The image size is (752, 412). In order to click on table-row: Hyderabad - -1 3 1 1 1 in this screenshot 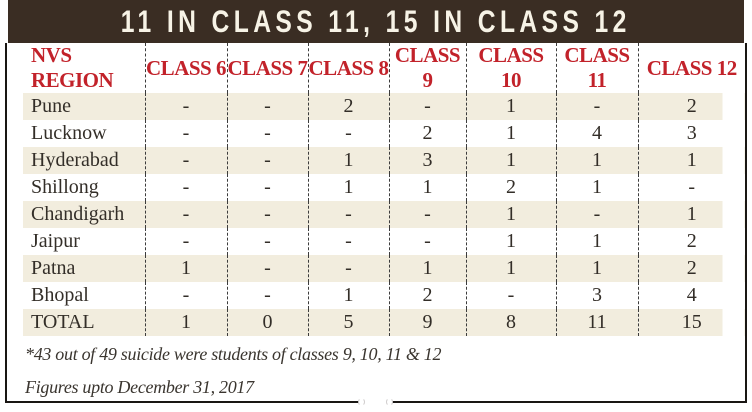, I will do `click(376, 160)`.